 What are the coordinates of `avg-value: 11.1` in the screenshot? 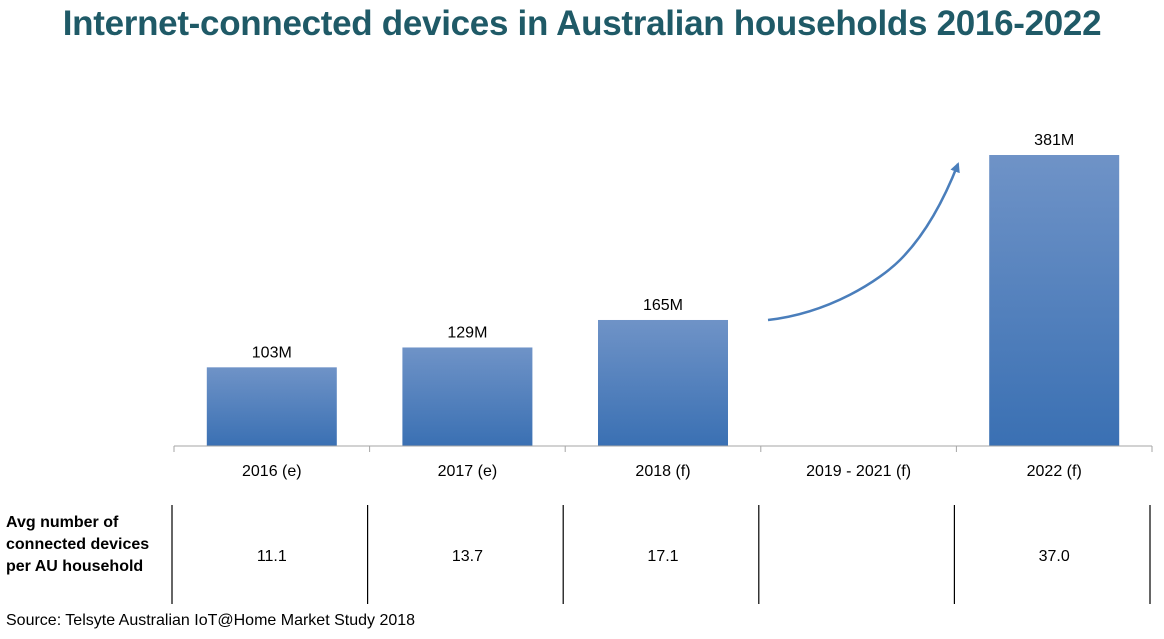 It's located at (272, 556).